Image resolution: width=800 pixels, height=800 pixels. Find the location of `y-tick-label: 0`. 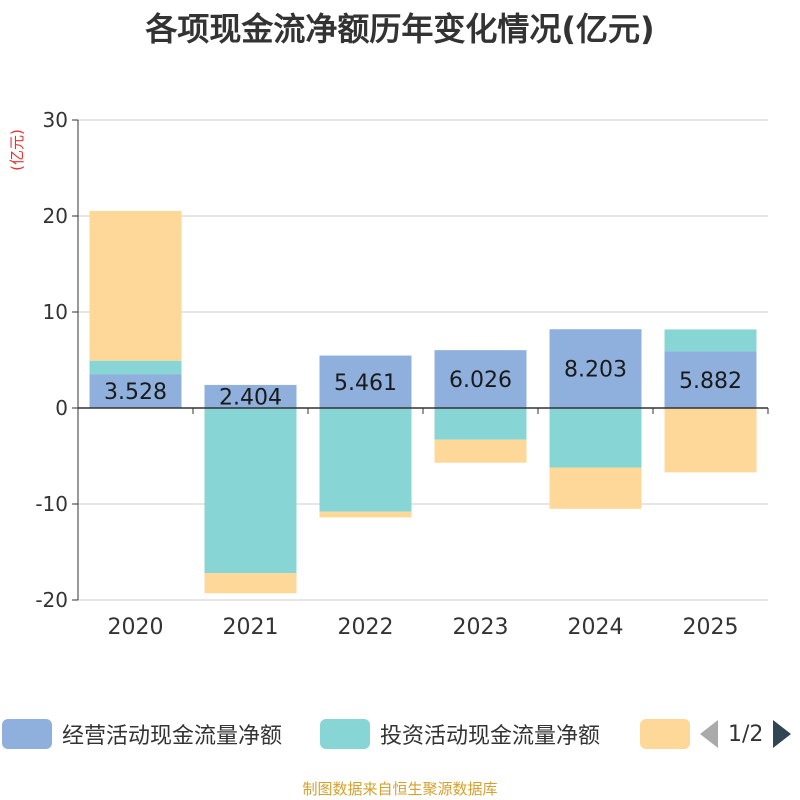

y-tick-label: 0 is located at coordinates (61, 408).